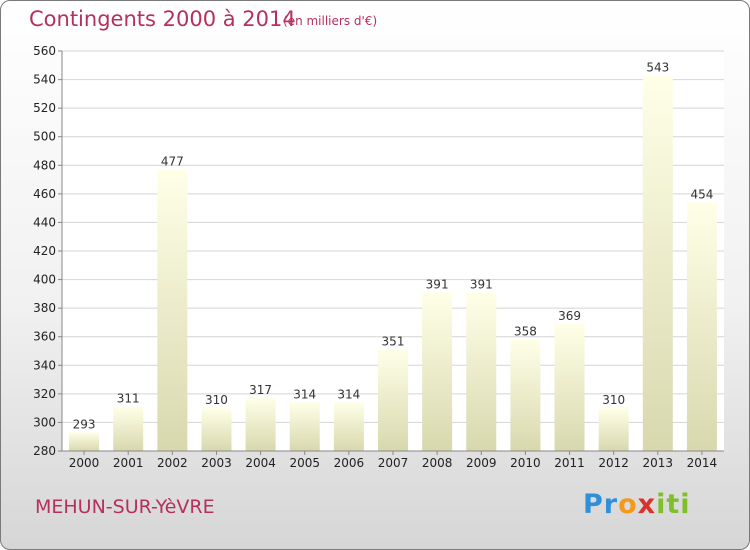 The width and height of the screenshot is (750, 550). Describe the element at coordinates (128, 399) in the screenshot. I see `data-label: 311` at that location.